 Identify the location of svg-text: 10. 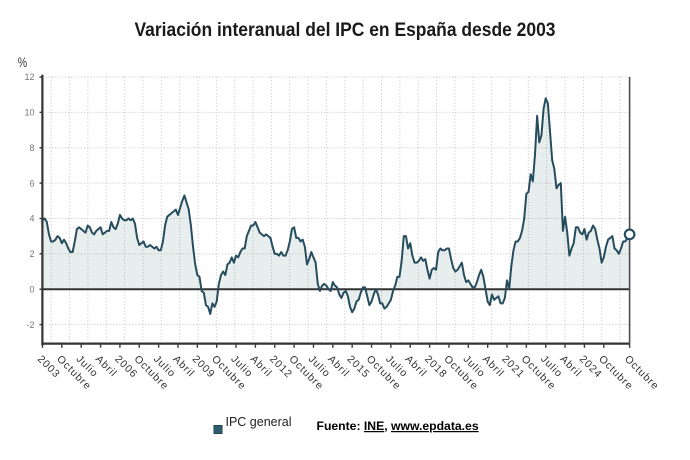
(29, 113).